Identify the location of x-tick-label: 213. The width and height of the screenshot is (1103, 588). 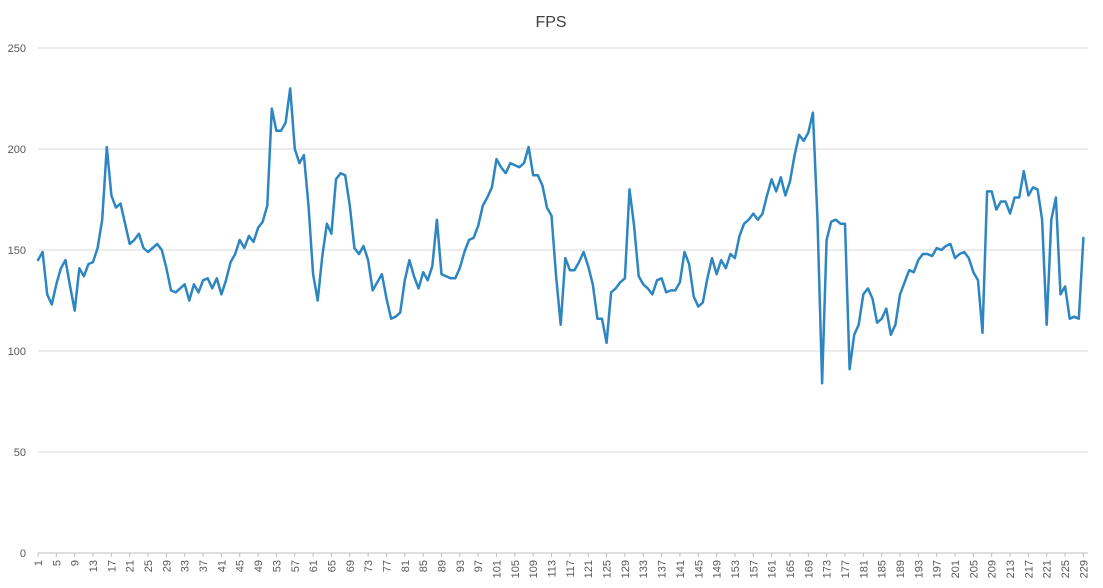
(1011, 569).